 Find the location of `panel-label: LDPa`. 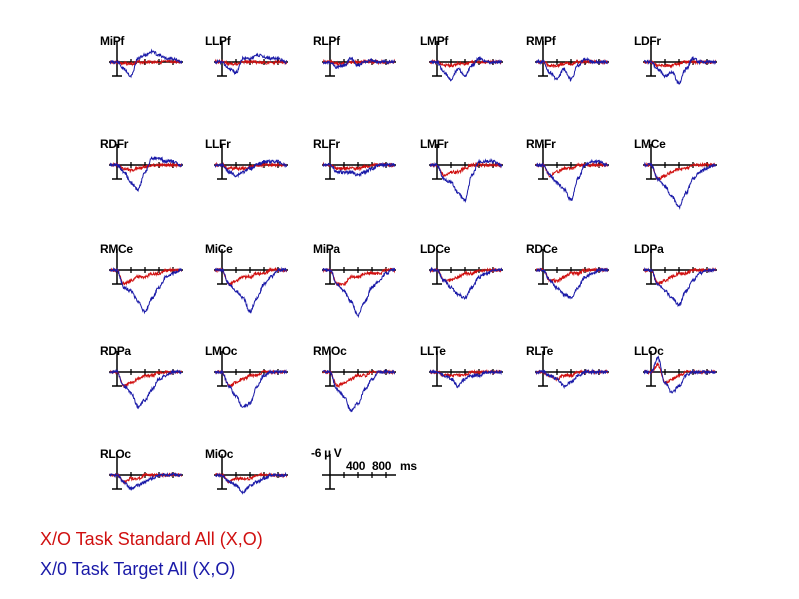

panel-label: LDPa is located at coordinates (649, 249).